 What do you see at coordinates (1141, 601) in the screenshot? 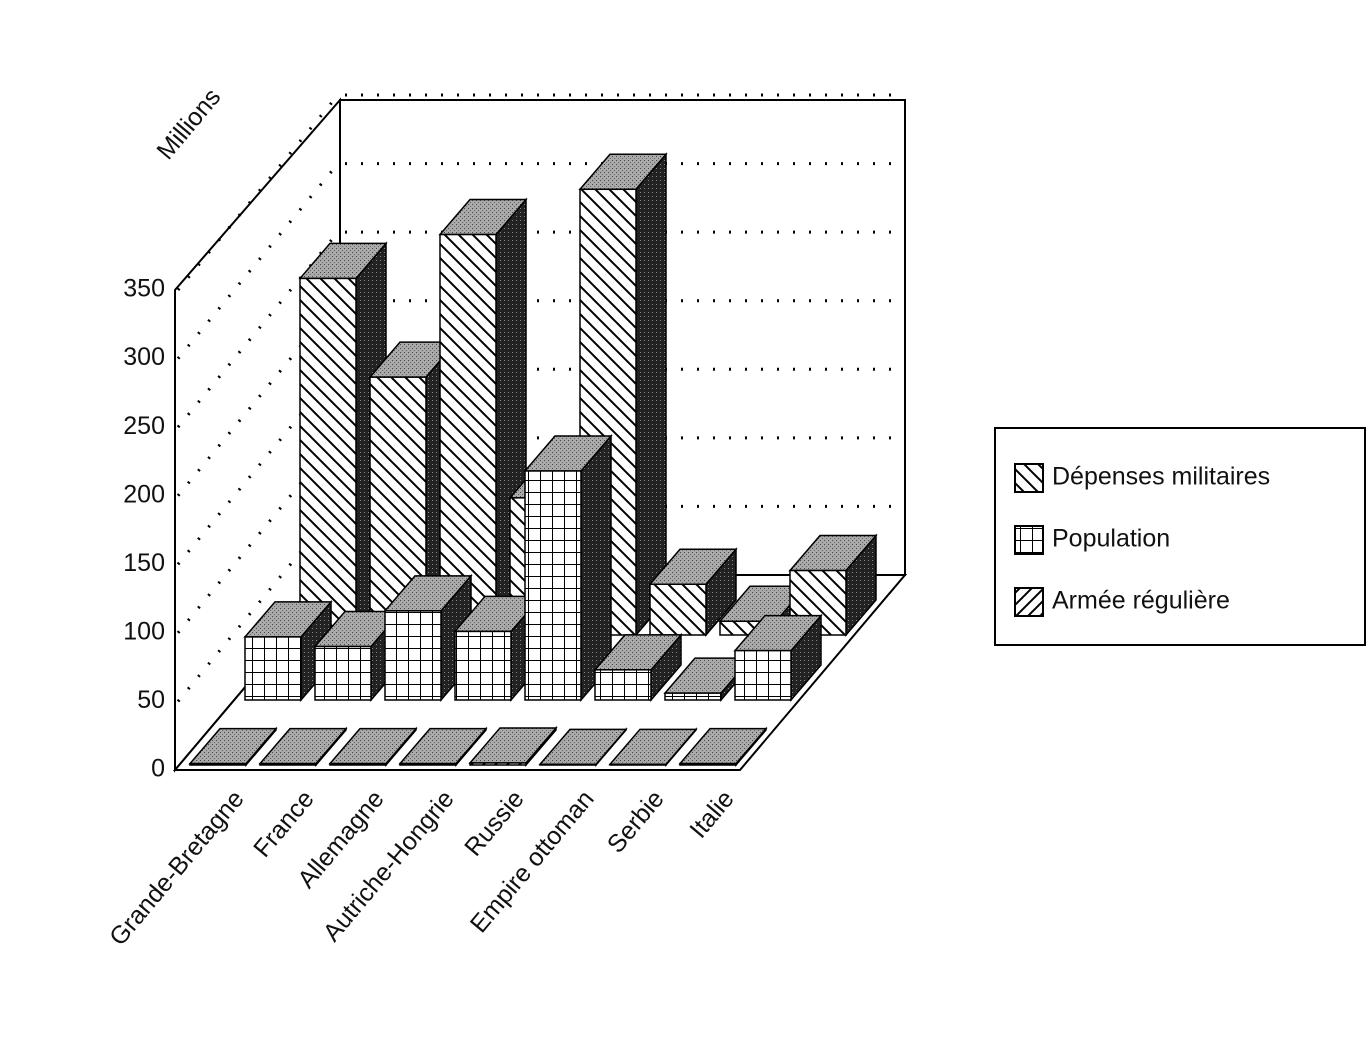
I see `legend-label: Armée régulière` at bounding box center [1141, 601].